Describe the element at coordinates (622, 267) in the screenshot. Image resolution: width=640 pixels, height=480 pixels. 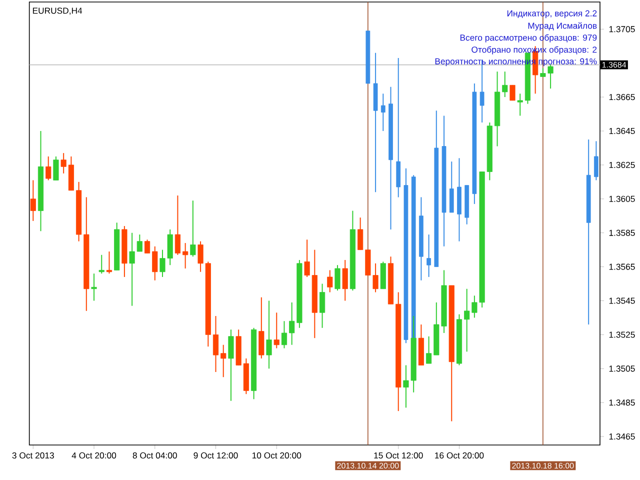
I see `y-tick-label: 1.3565` at that location.